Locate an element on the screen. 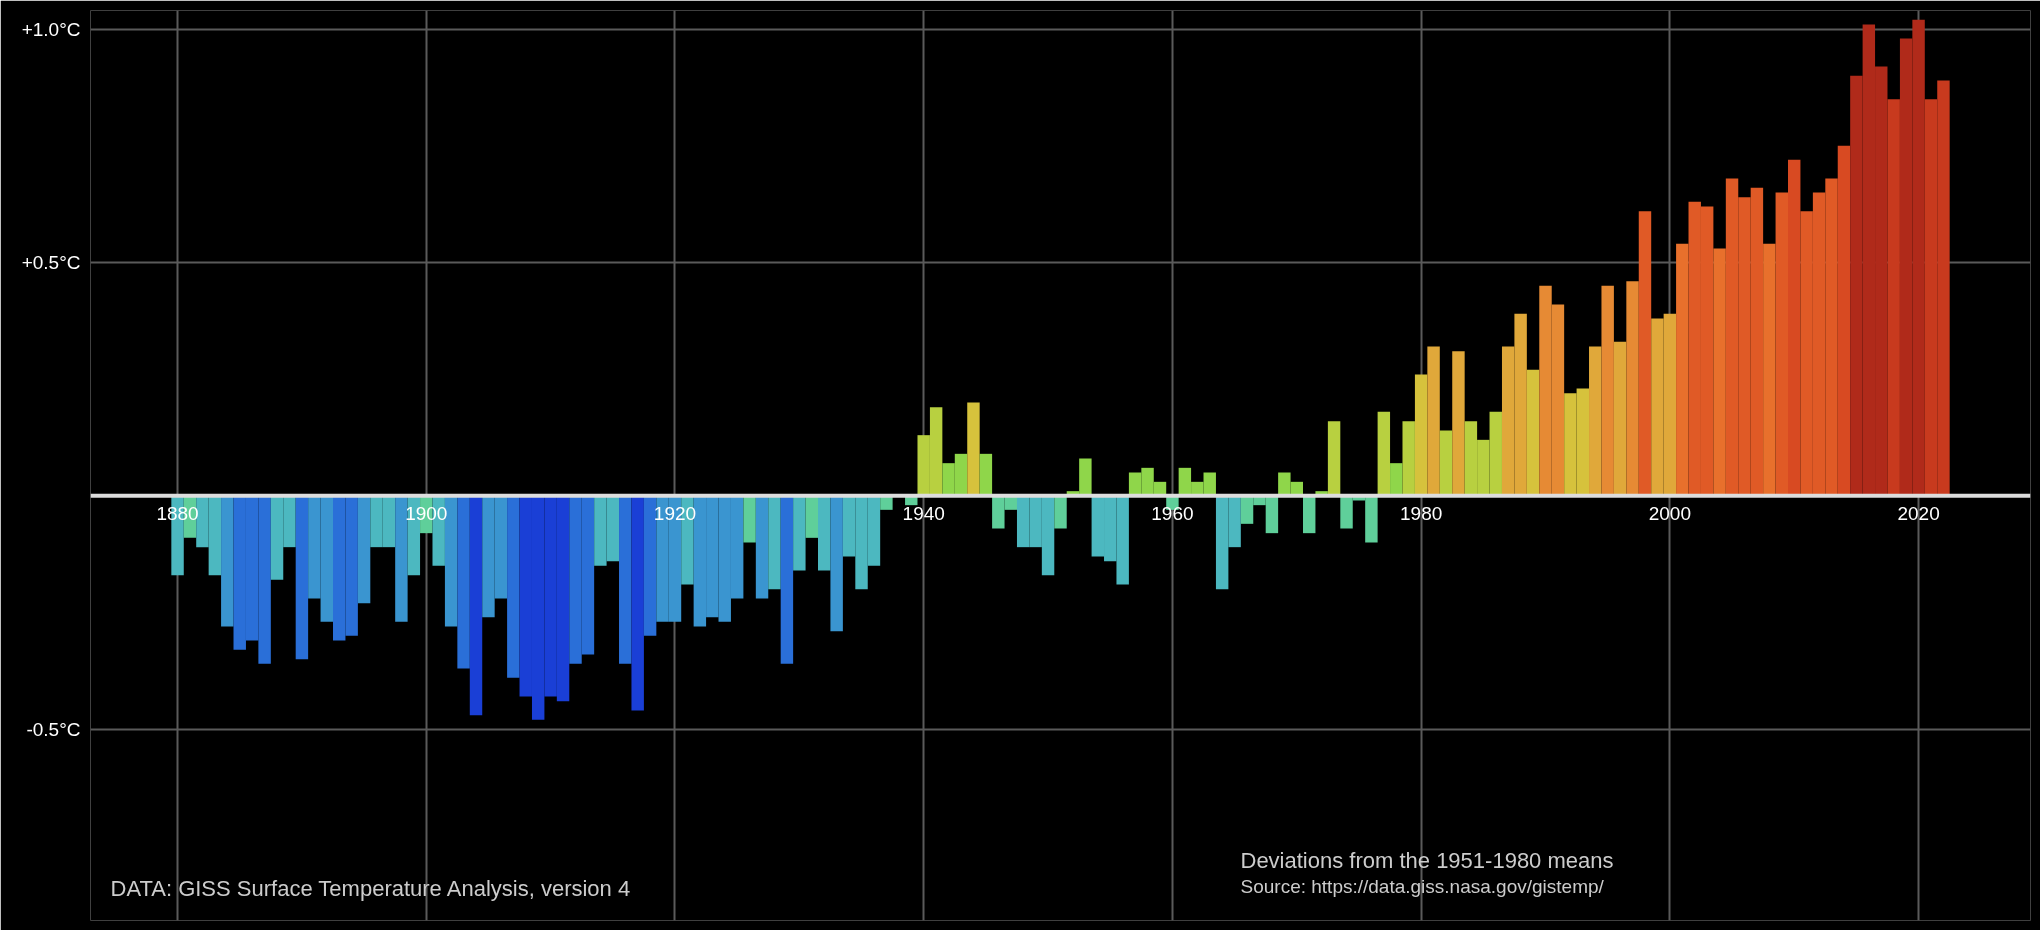 The width and height of the screenshot is (2043, 935). x-tick-label: 1920 is located at coordinates (675, 513).